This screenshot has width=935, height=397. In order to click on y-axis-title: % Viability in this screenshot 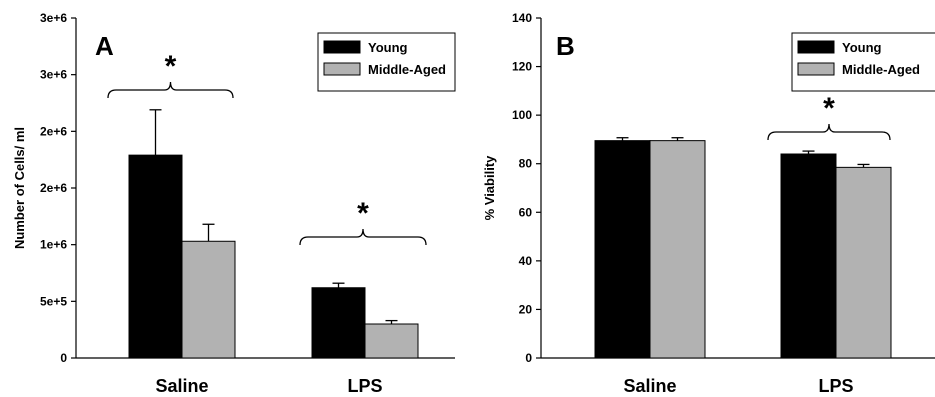, I will do `click(489, 188)`.